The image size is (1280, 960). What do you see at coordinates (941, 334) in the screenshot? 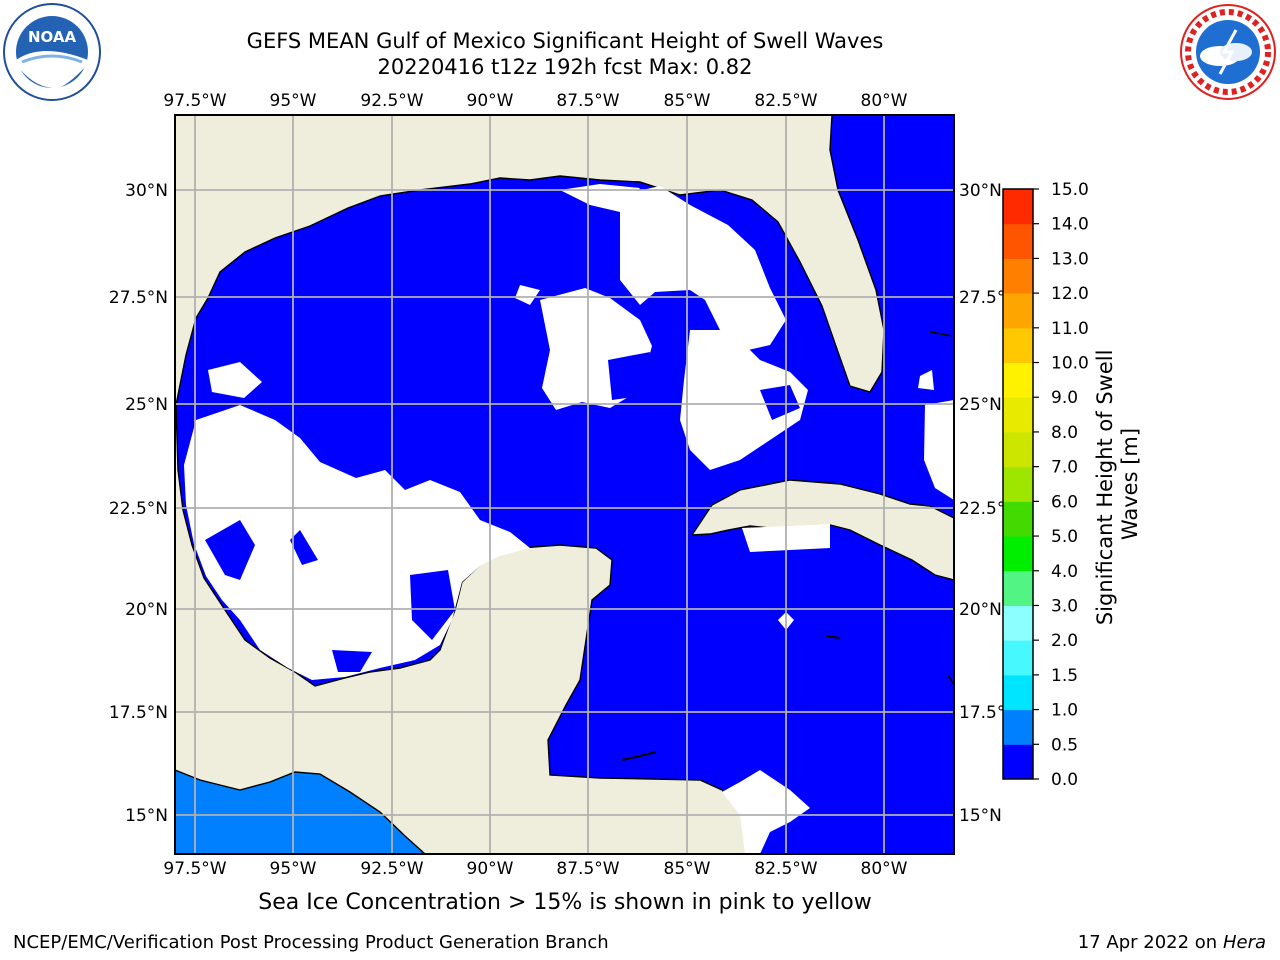
I see `bahamas-islands` at bounding box center [941, 334].